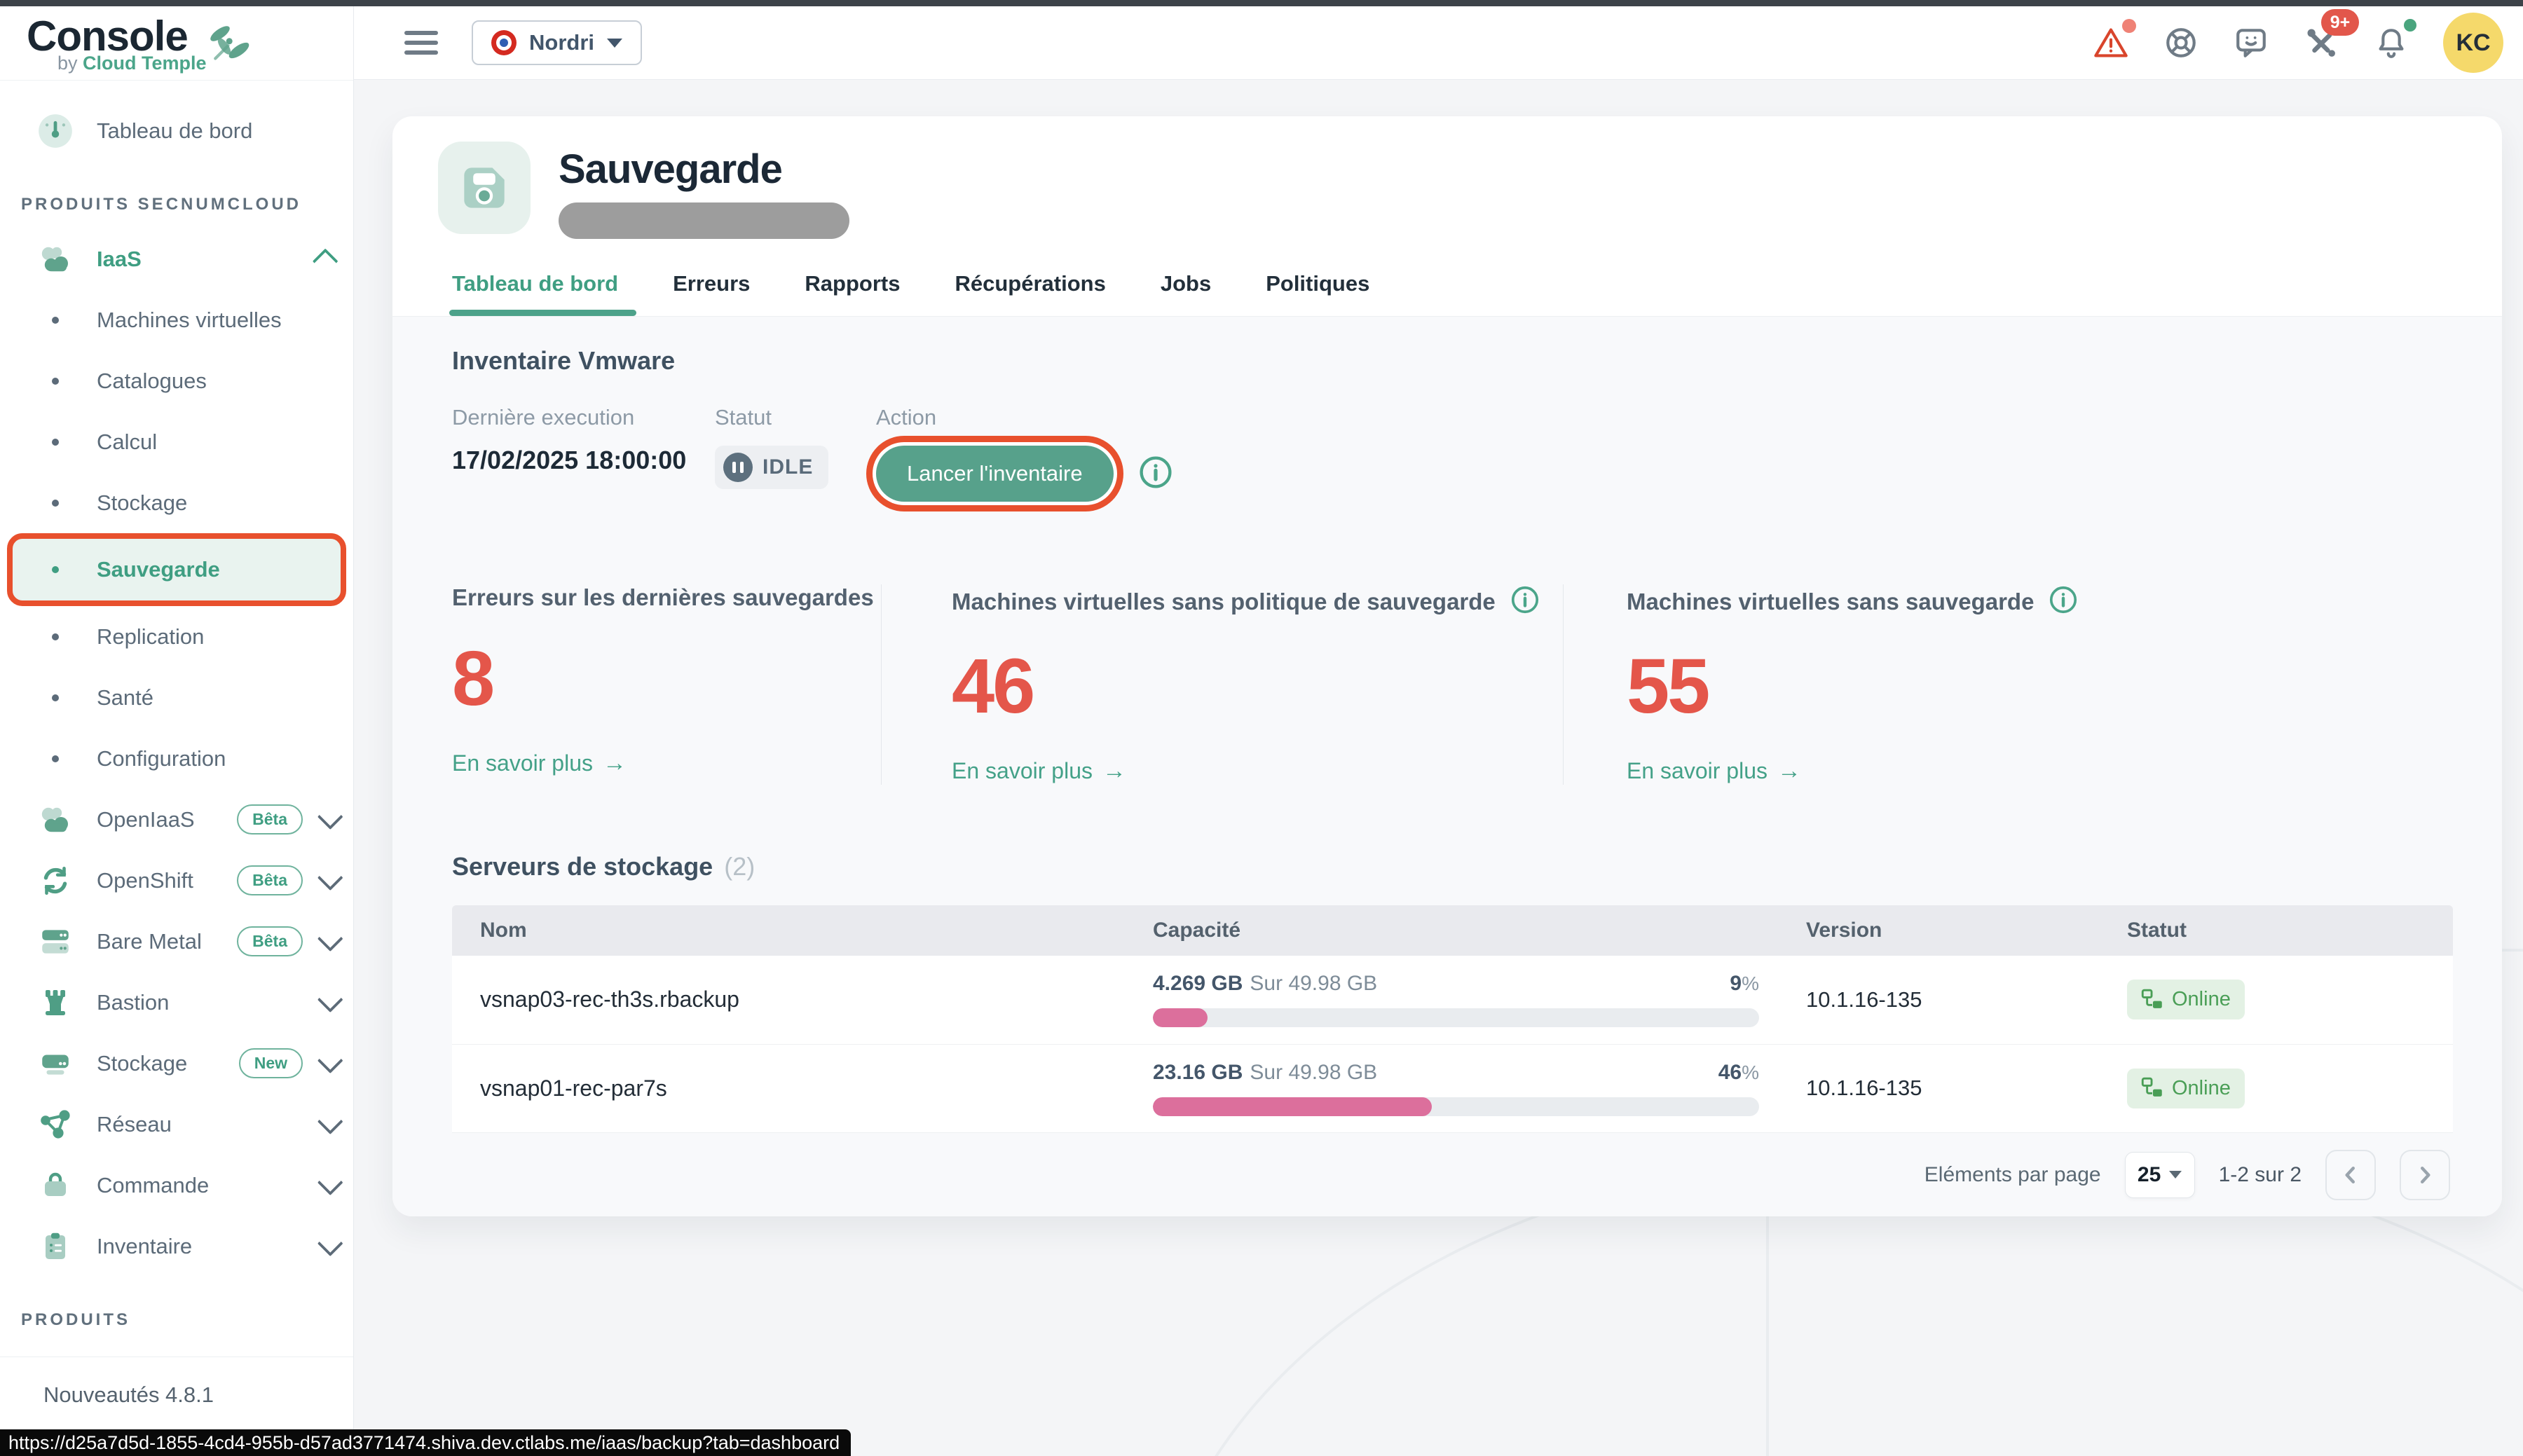  Describe the element at coordinates (582, 866) in the screenshot. I see `storage-servers-title: Serveurs de stockage` at that location.